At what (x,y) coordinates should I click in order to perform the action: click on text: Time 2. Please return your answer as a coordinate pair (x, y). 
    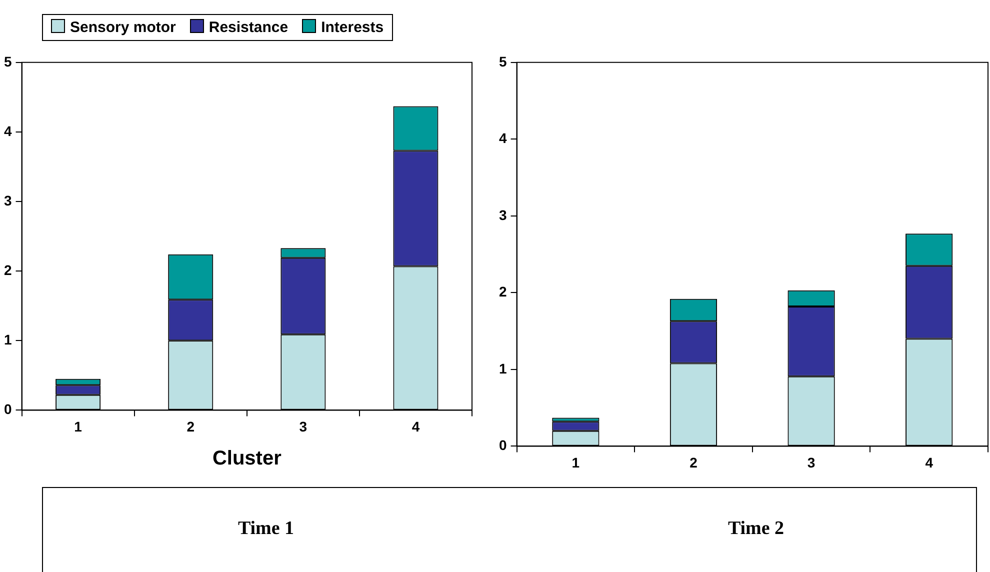
    Looking at the image, I should click on (756, 529).